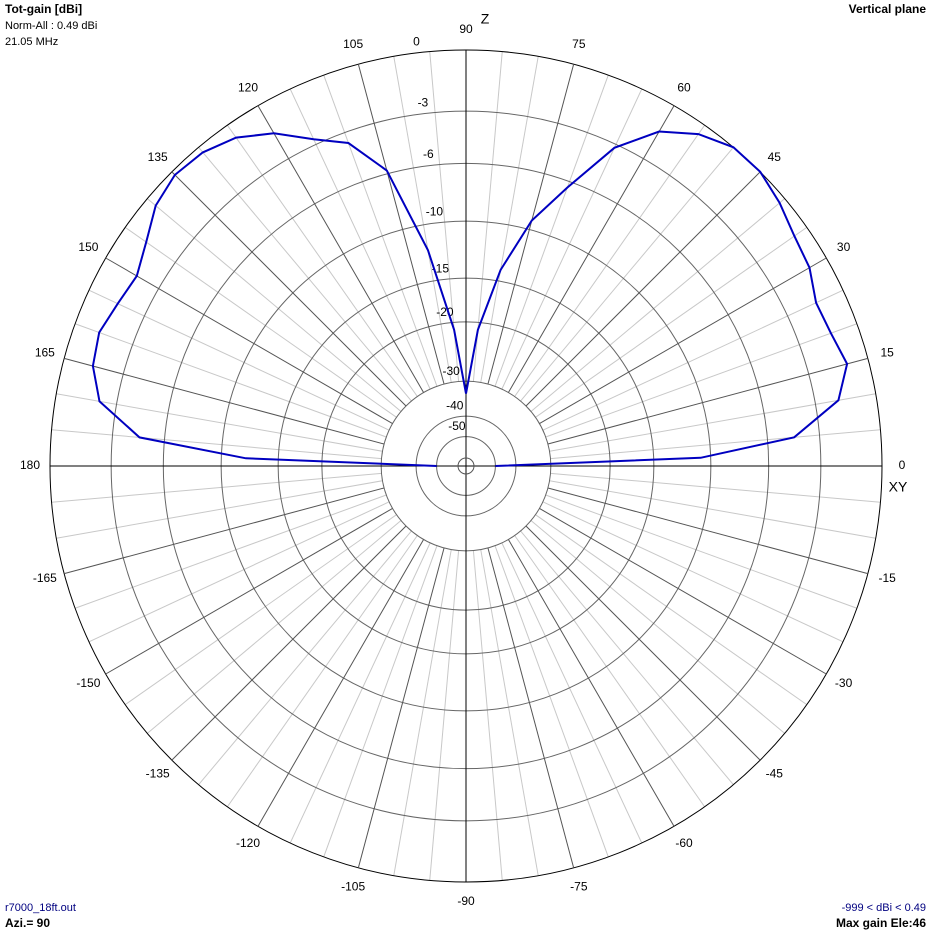  What do you see at coordinates (844, 247) in the screenshot?
I see `angle-tick-label: 30` at bounding box center [844, 247].